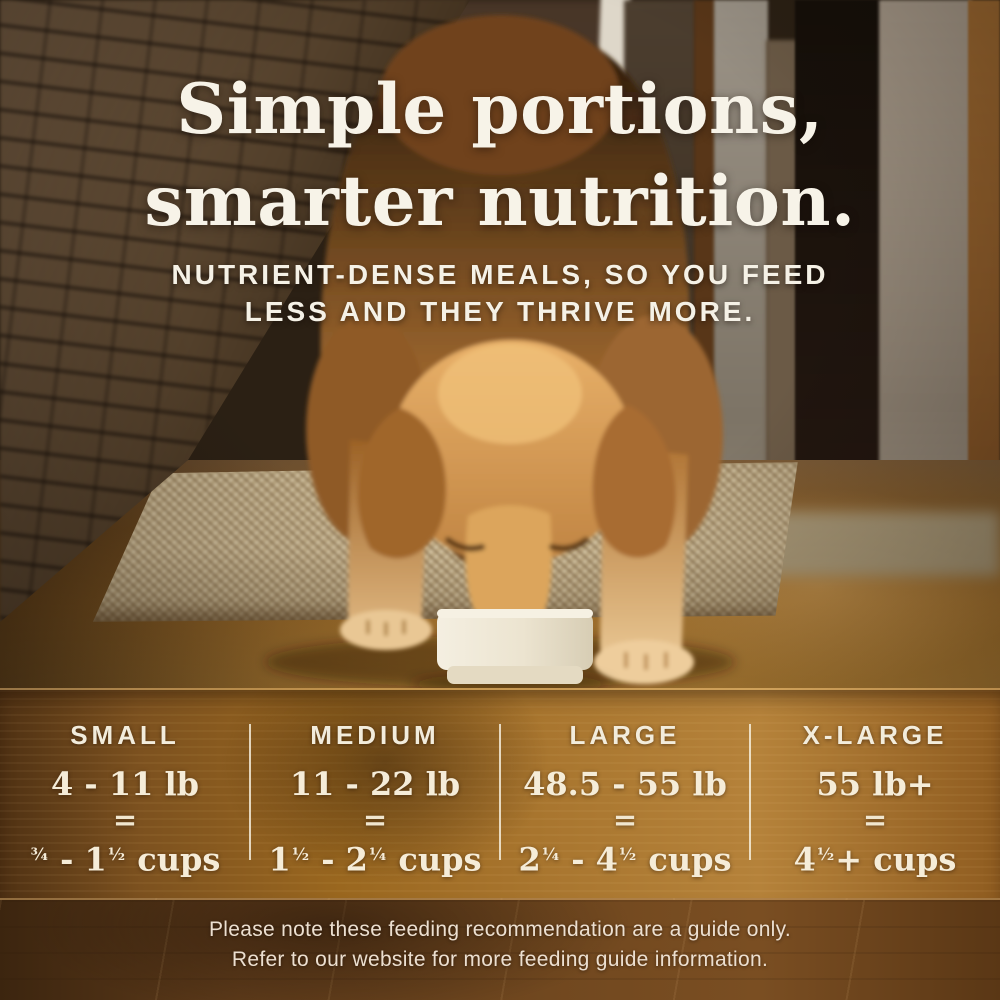 The width and height of the screenshot is (1000, 1000). What do you see at coordinates (375, 859) in the screenshot?
I see `cups-range: 1½ - 2¼ cups` at bounding box center [375, 859].